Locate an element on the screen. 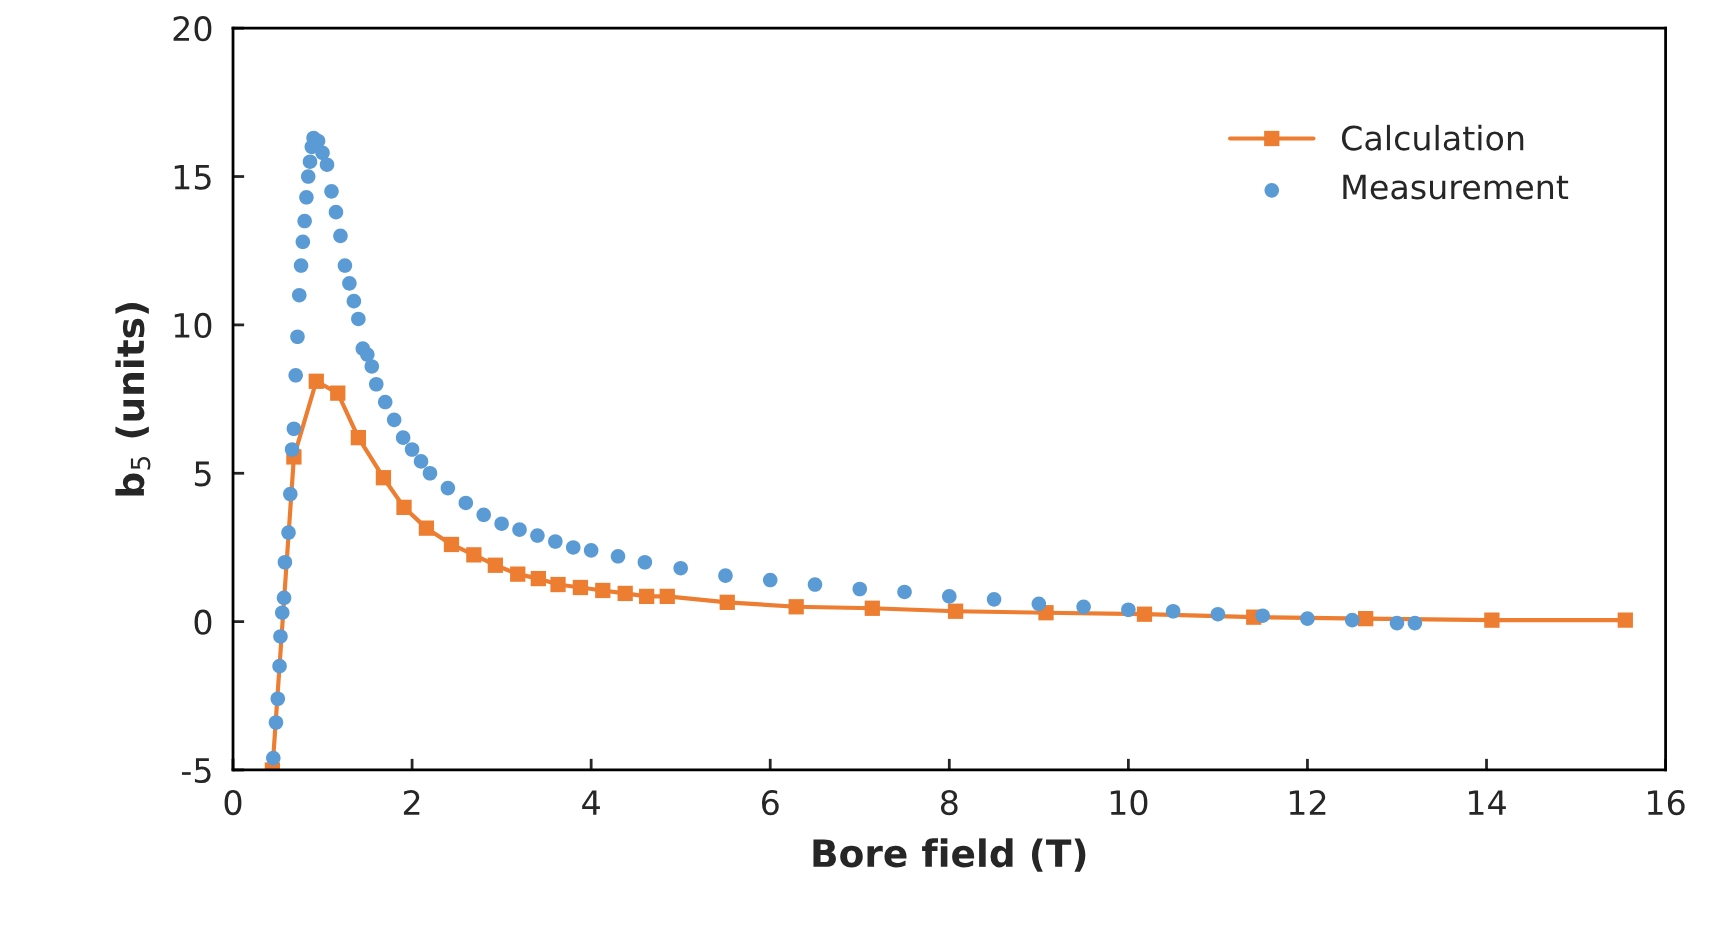  legend-label: Measurement is located at coordinates (1456, 187).